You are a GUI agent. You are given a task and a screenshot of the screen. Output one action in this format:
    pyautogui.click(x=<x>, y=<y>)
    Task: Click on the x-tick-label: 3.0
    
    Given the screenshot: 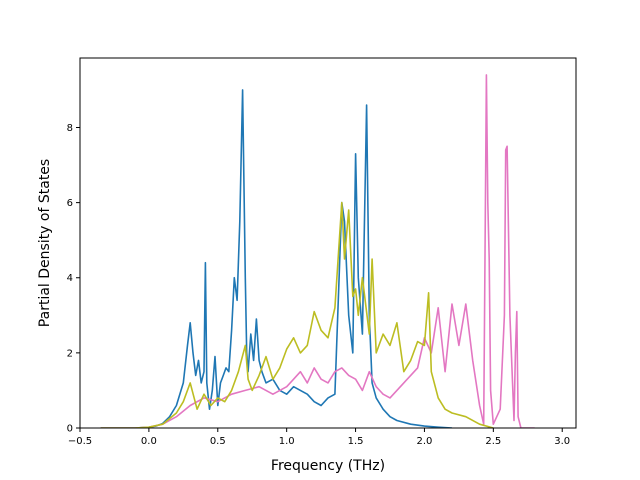 What is the action you would take?
    pyautogui.click(x=562, y=441)
    